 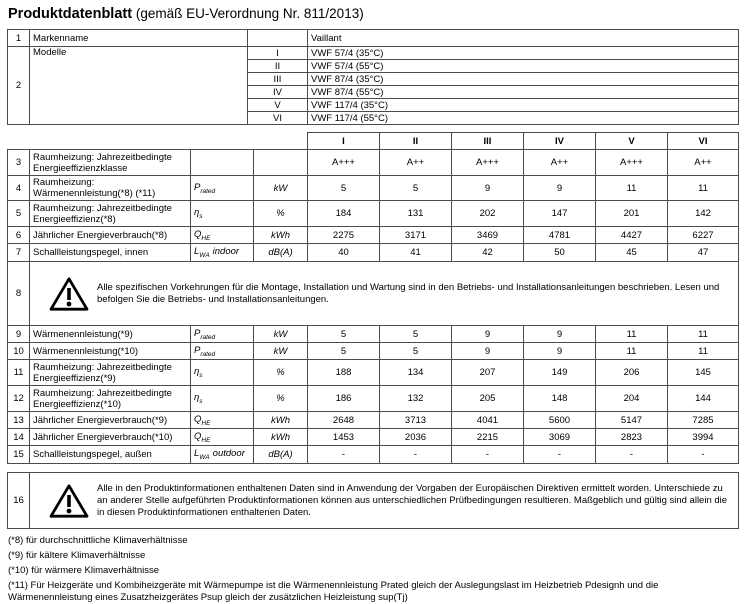 What do you see at coordinates (631, 437) in the screenshot?
I see `value-cell: 2823` at bounding box center [631, 437].